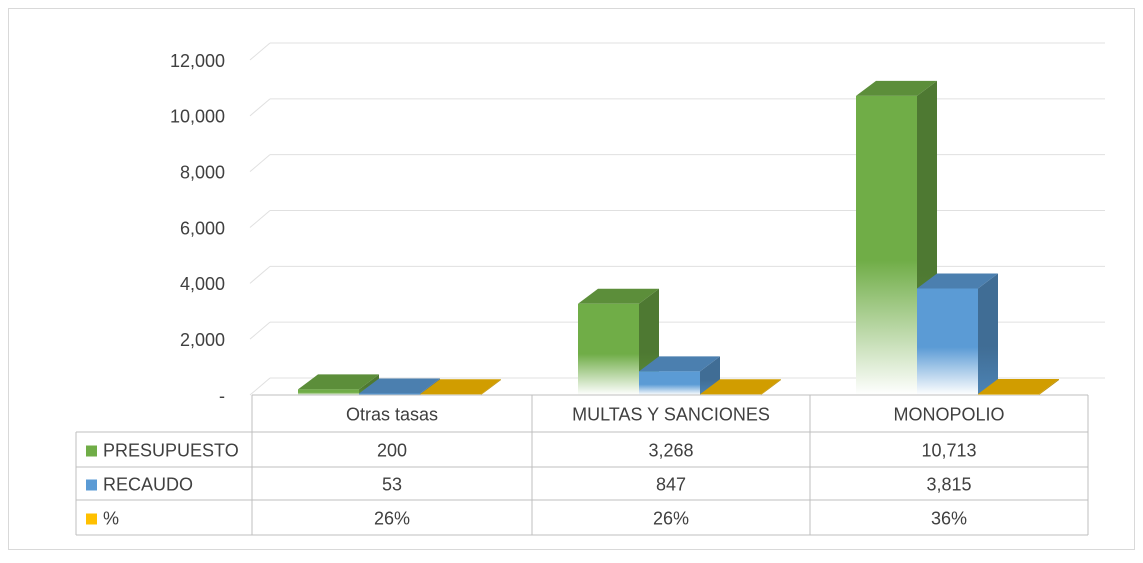  I want to click on table-value: 36%, so click(949, 518).